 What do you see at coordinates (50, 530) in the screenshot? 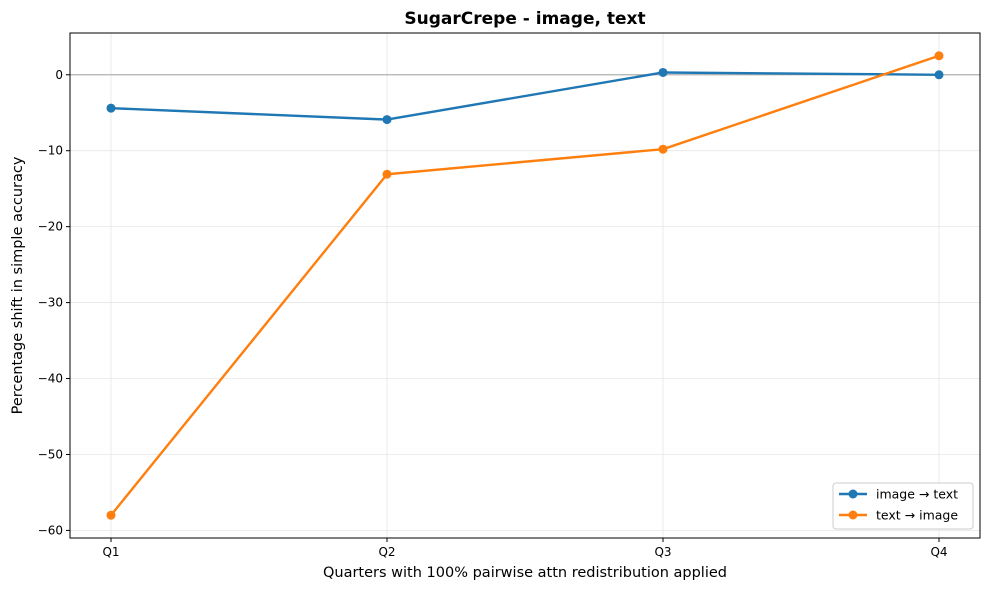
I see `y-tick-label: −60` at bounding box center [50, 530].